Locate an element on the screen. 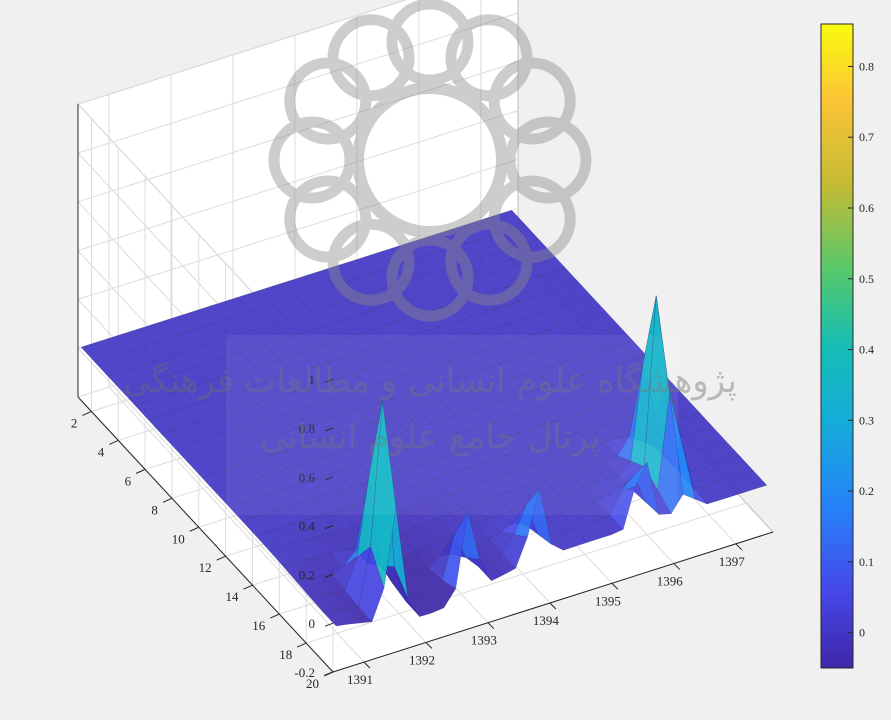  y-tick-label: 4 is located at coordinates (101, 451).